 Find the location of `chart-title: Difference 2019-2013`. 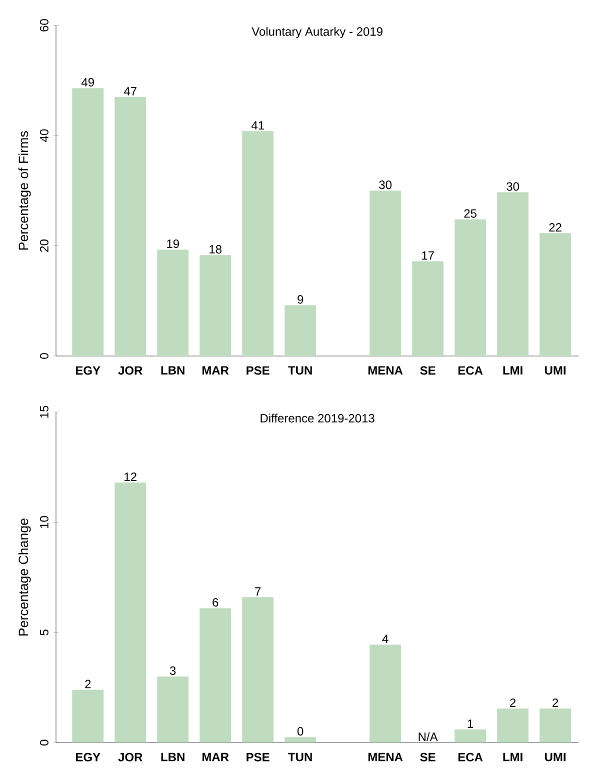

chart-title: Difference 2019-2013 is located at coordinates (317, 418).